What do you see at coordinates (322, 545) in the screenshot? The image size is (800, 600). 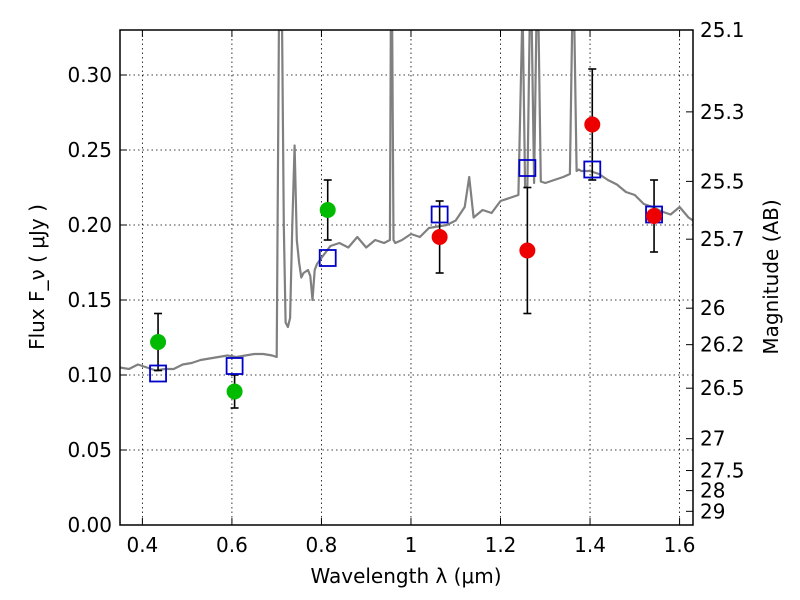 I see `x-tick-label: 0.8` at bounding box center [322, 545].